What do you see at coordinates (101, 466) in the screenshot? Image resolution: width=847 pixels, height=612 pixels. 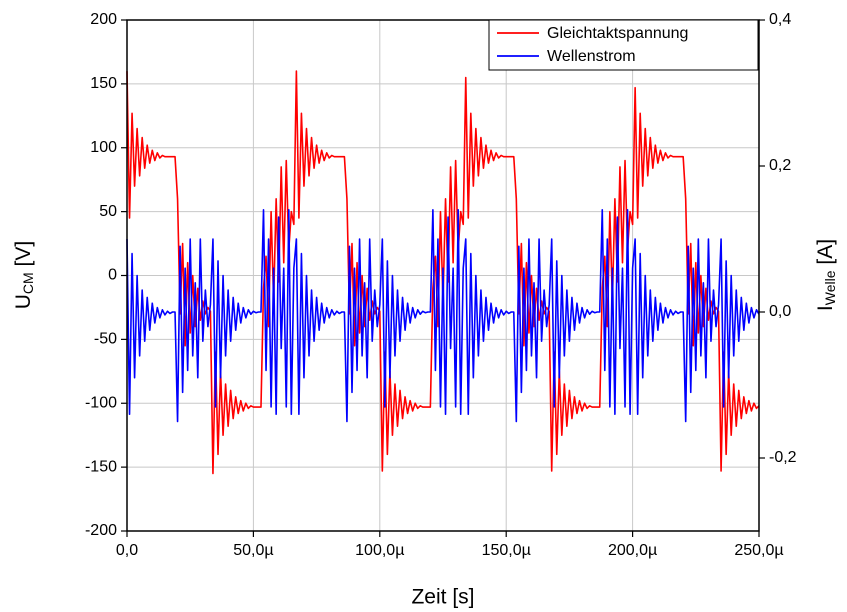 I see `y-tick-label: -150` at bounding box center [101, 466].